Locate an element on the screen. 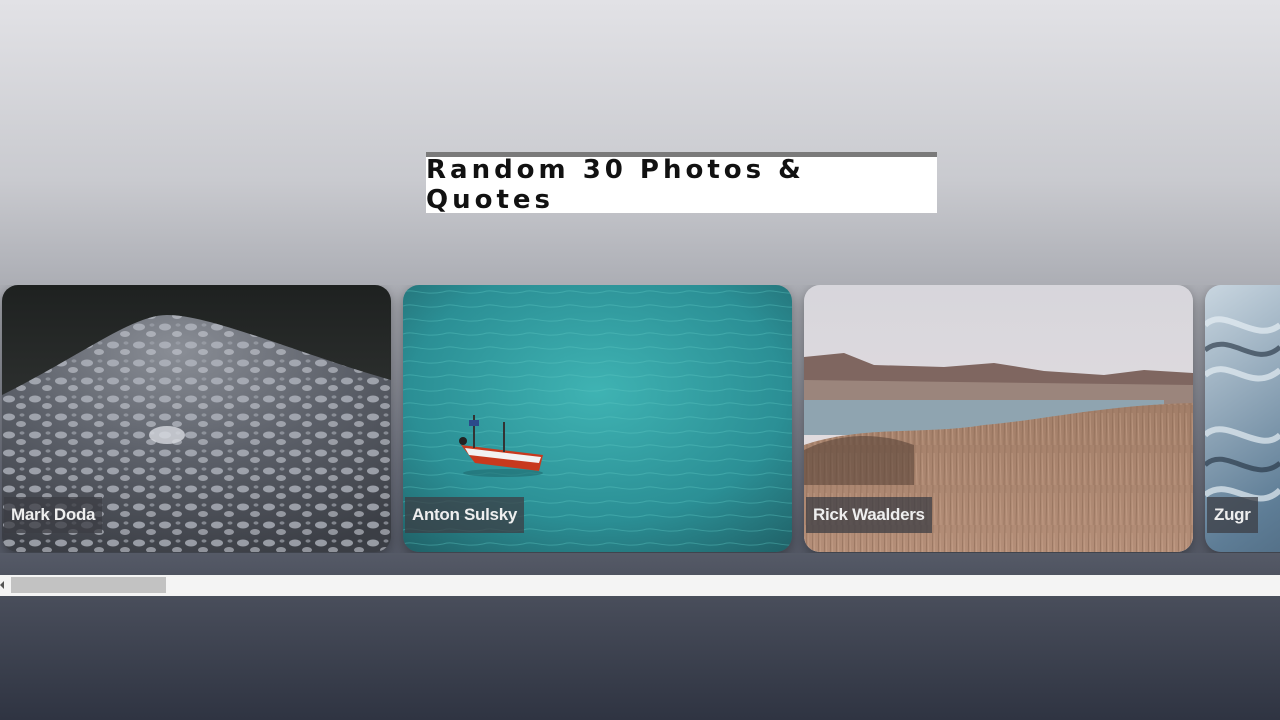 The image size is (1280, 720). photographer-credit: Anton Sulsky is located at coordinates (465, 515).